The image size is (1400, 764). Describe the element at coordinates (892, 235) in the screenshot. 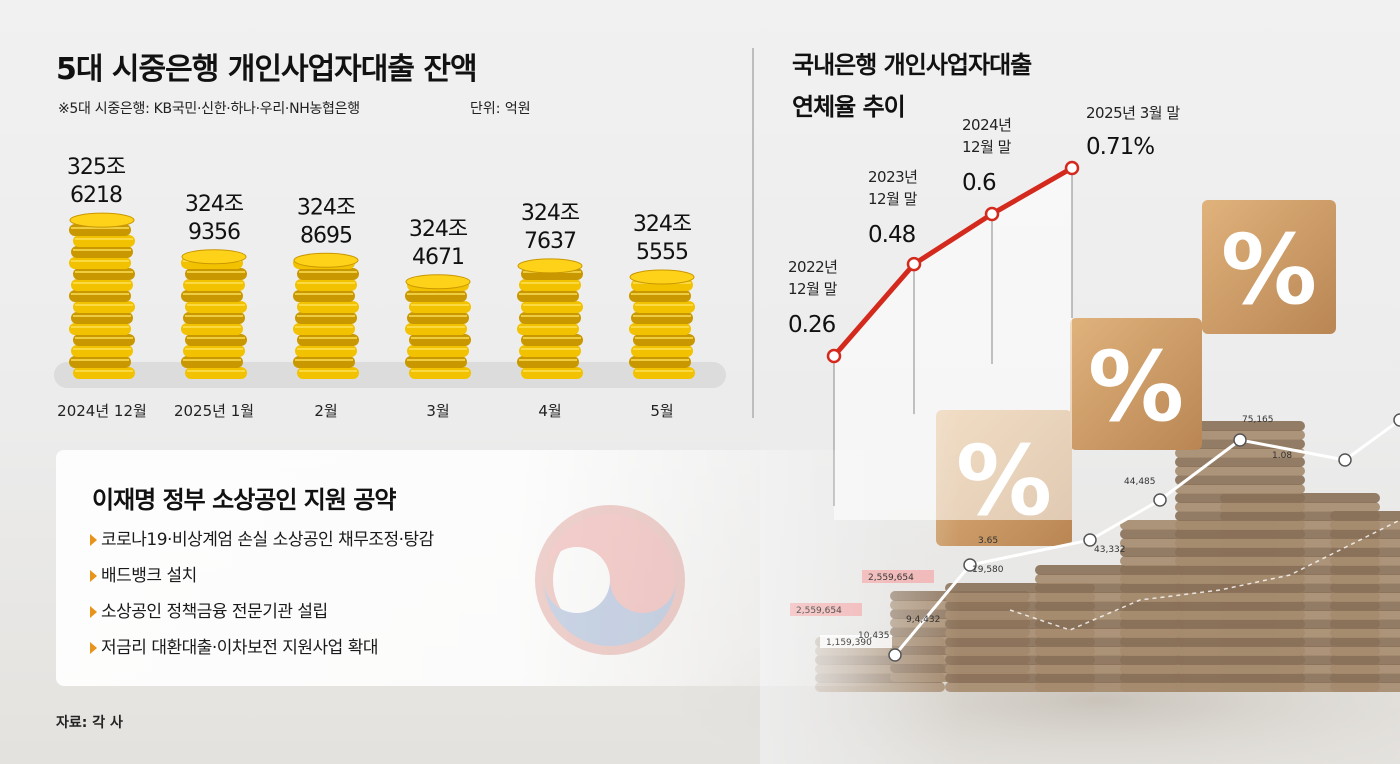

I see `data-value-label: 0.48` at that location.